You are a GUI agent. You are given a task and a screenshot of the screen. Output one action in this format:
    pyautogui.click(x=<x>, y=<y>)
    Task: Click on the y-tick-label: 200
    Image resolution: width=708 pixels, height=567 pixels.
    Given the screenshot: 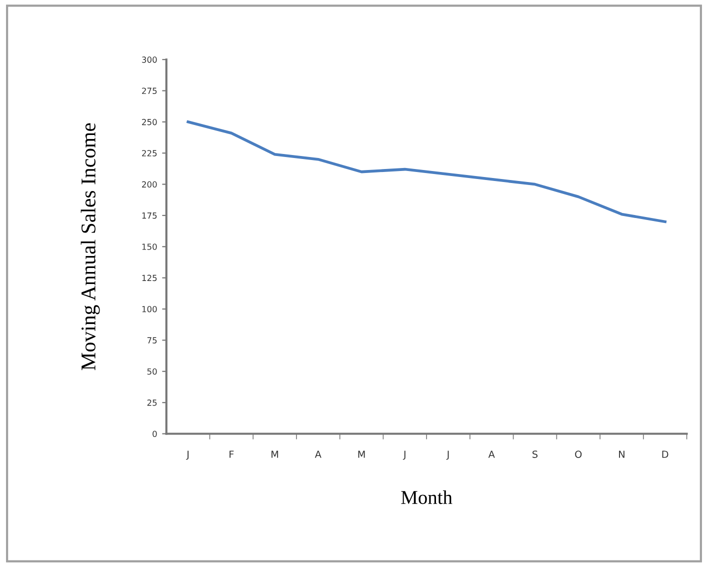 What is the action you would take?
    pyautogui.click(x=149, y=184)
    